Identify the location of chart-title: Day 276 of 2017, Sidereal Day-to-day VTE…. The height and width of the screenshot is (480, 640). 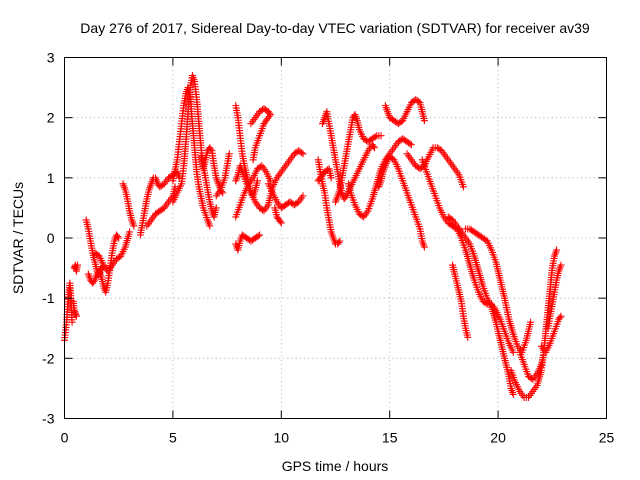
(335, 28).